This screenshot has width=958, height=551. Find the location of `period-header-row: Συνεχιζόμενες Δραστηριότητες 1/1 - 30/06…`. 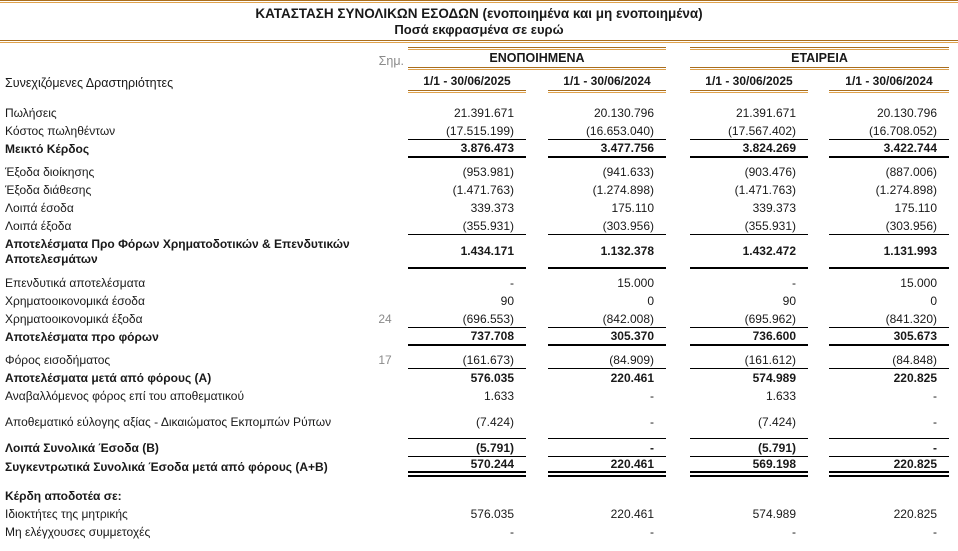

period-header-row: Συνεχιζόμενες Δραστηριότητες 1/1 - 30/06… is located at coordinates (479, 82).